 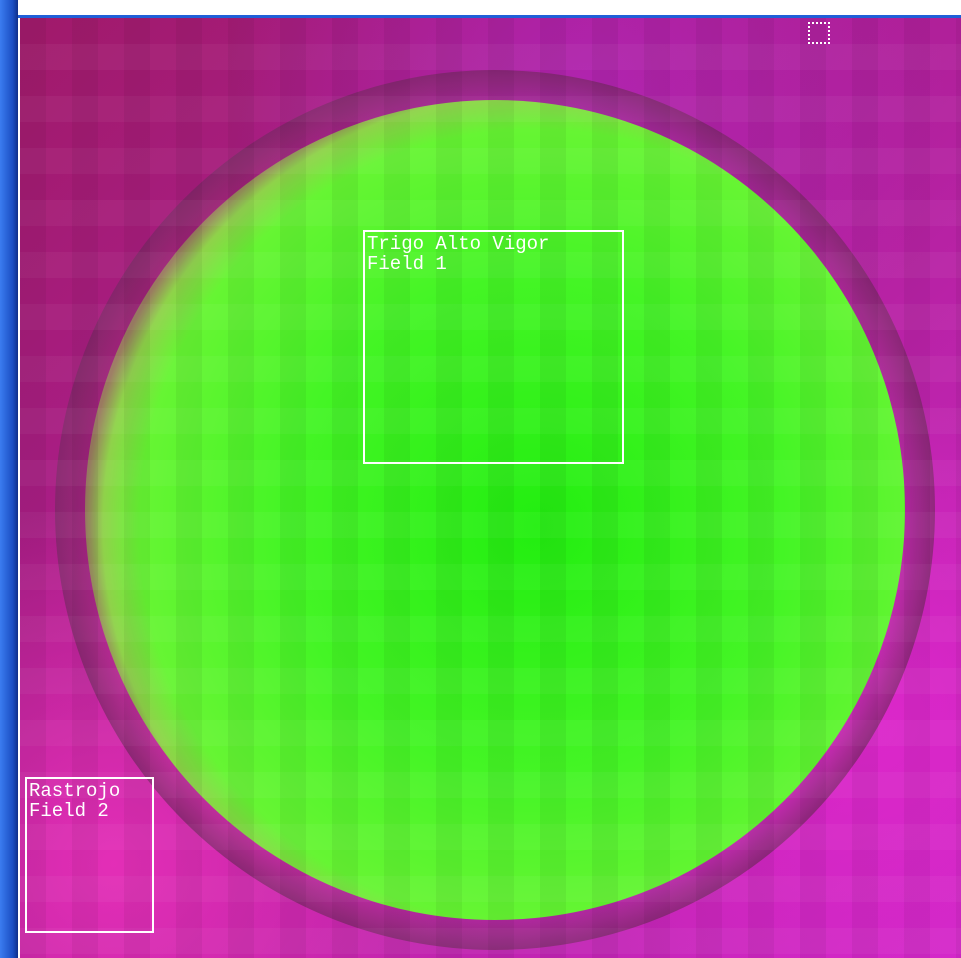 What do you see at coordinates (9, 479) in the screenshot?
I see `window-border` at bounding box center [9, 479].